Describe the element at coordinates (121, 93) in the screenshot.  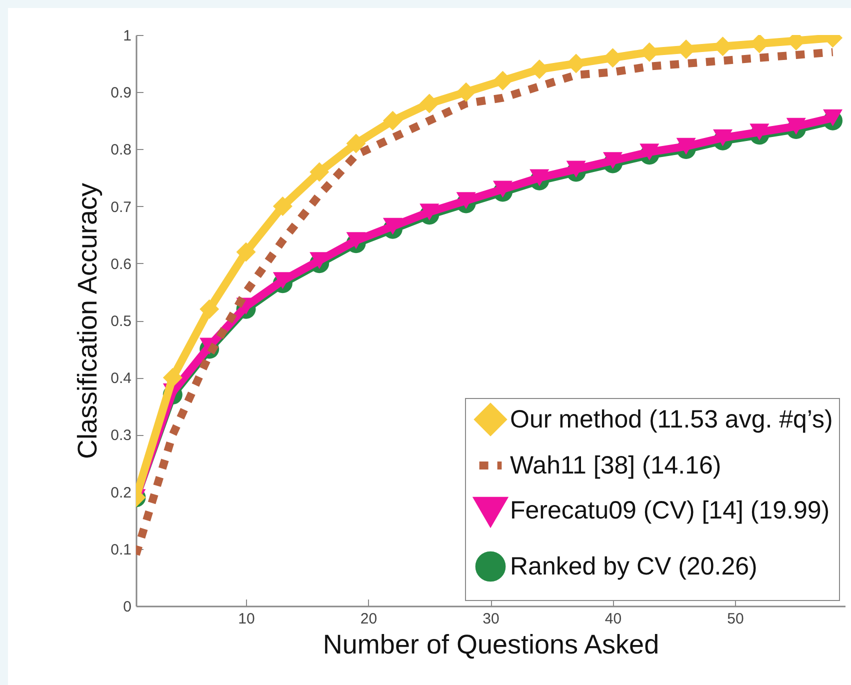
I see `y-tick-label: 0.9` at that location.